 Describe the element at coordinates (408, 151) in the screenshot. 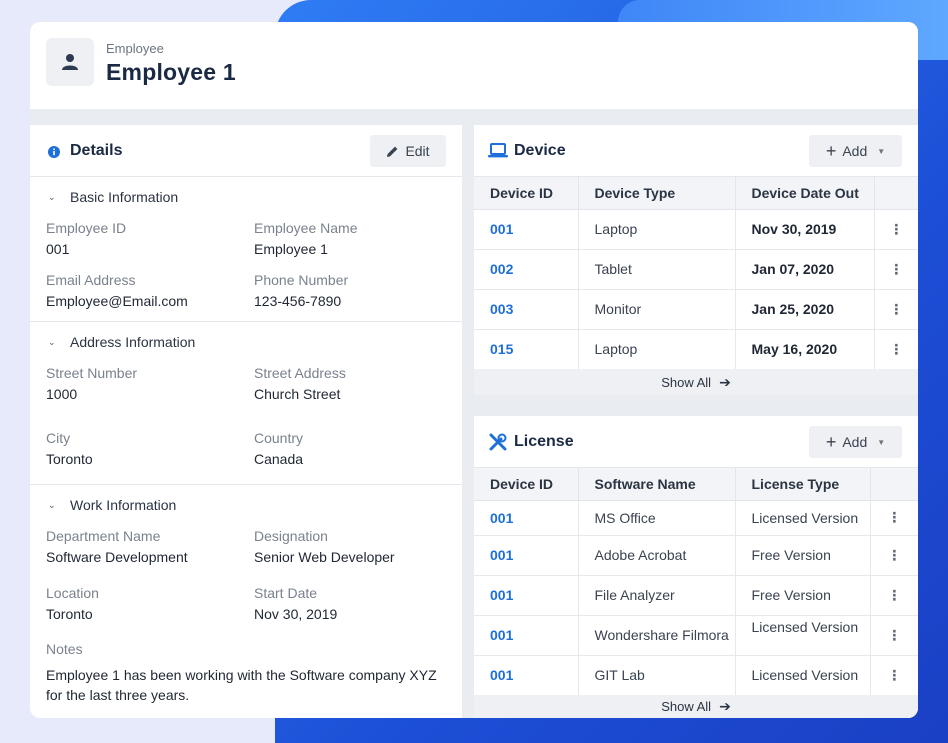

I see `edit-button: Edit` at that location.